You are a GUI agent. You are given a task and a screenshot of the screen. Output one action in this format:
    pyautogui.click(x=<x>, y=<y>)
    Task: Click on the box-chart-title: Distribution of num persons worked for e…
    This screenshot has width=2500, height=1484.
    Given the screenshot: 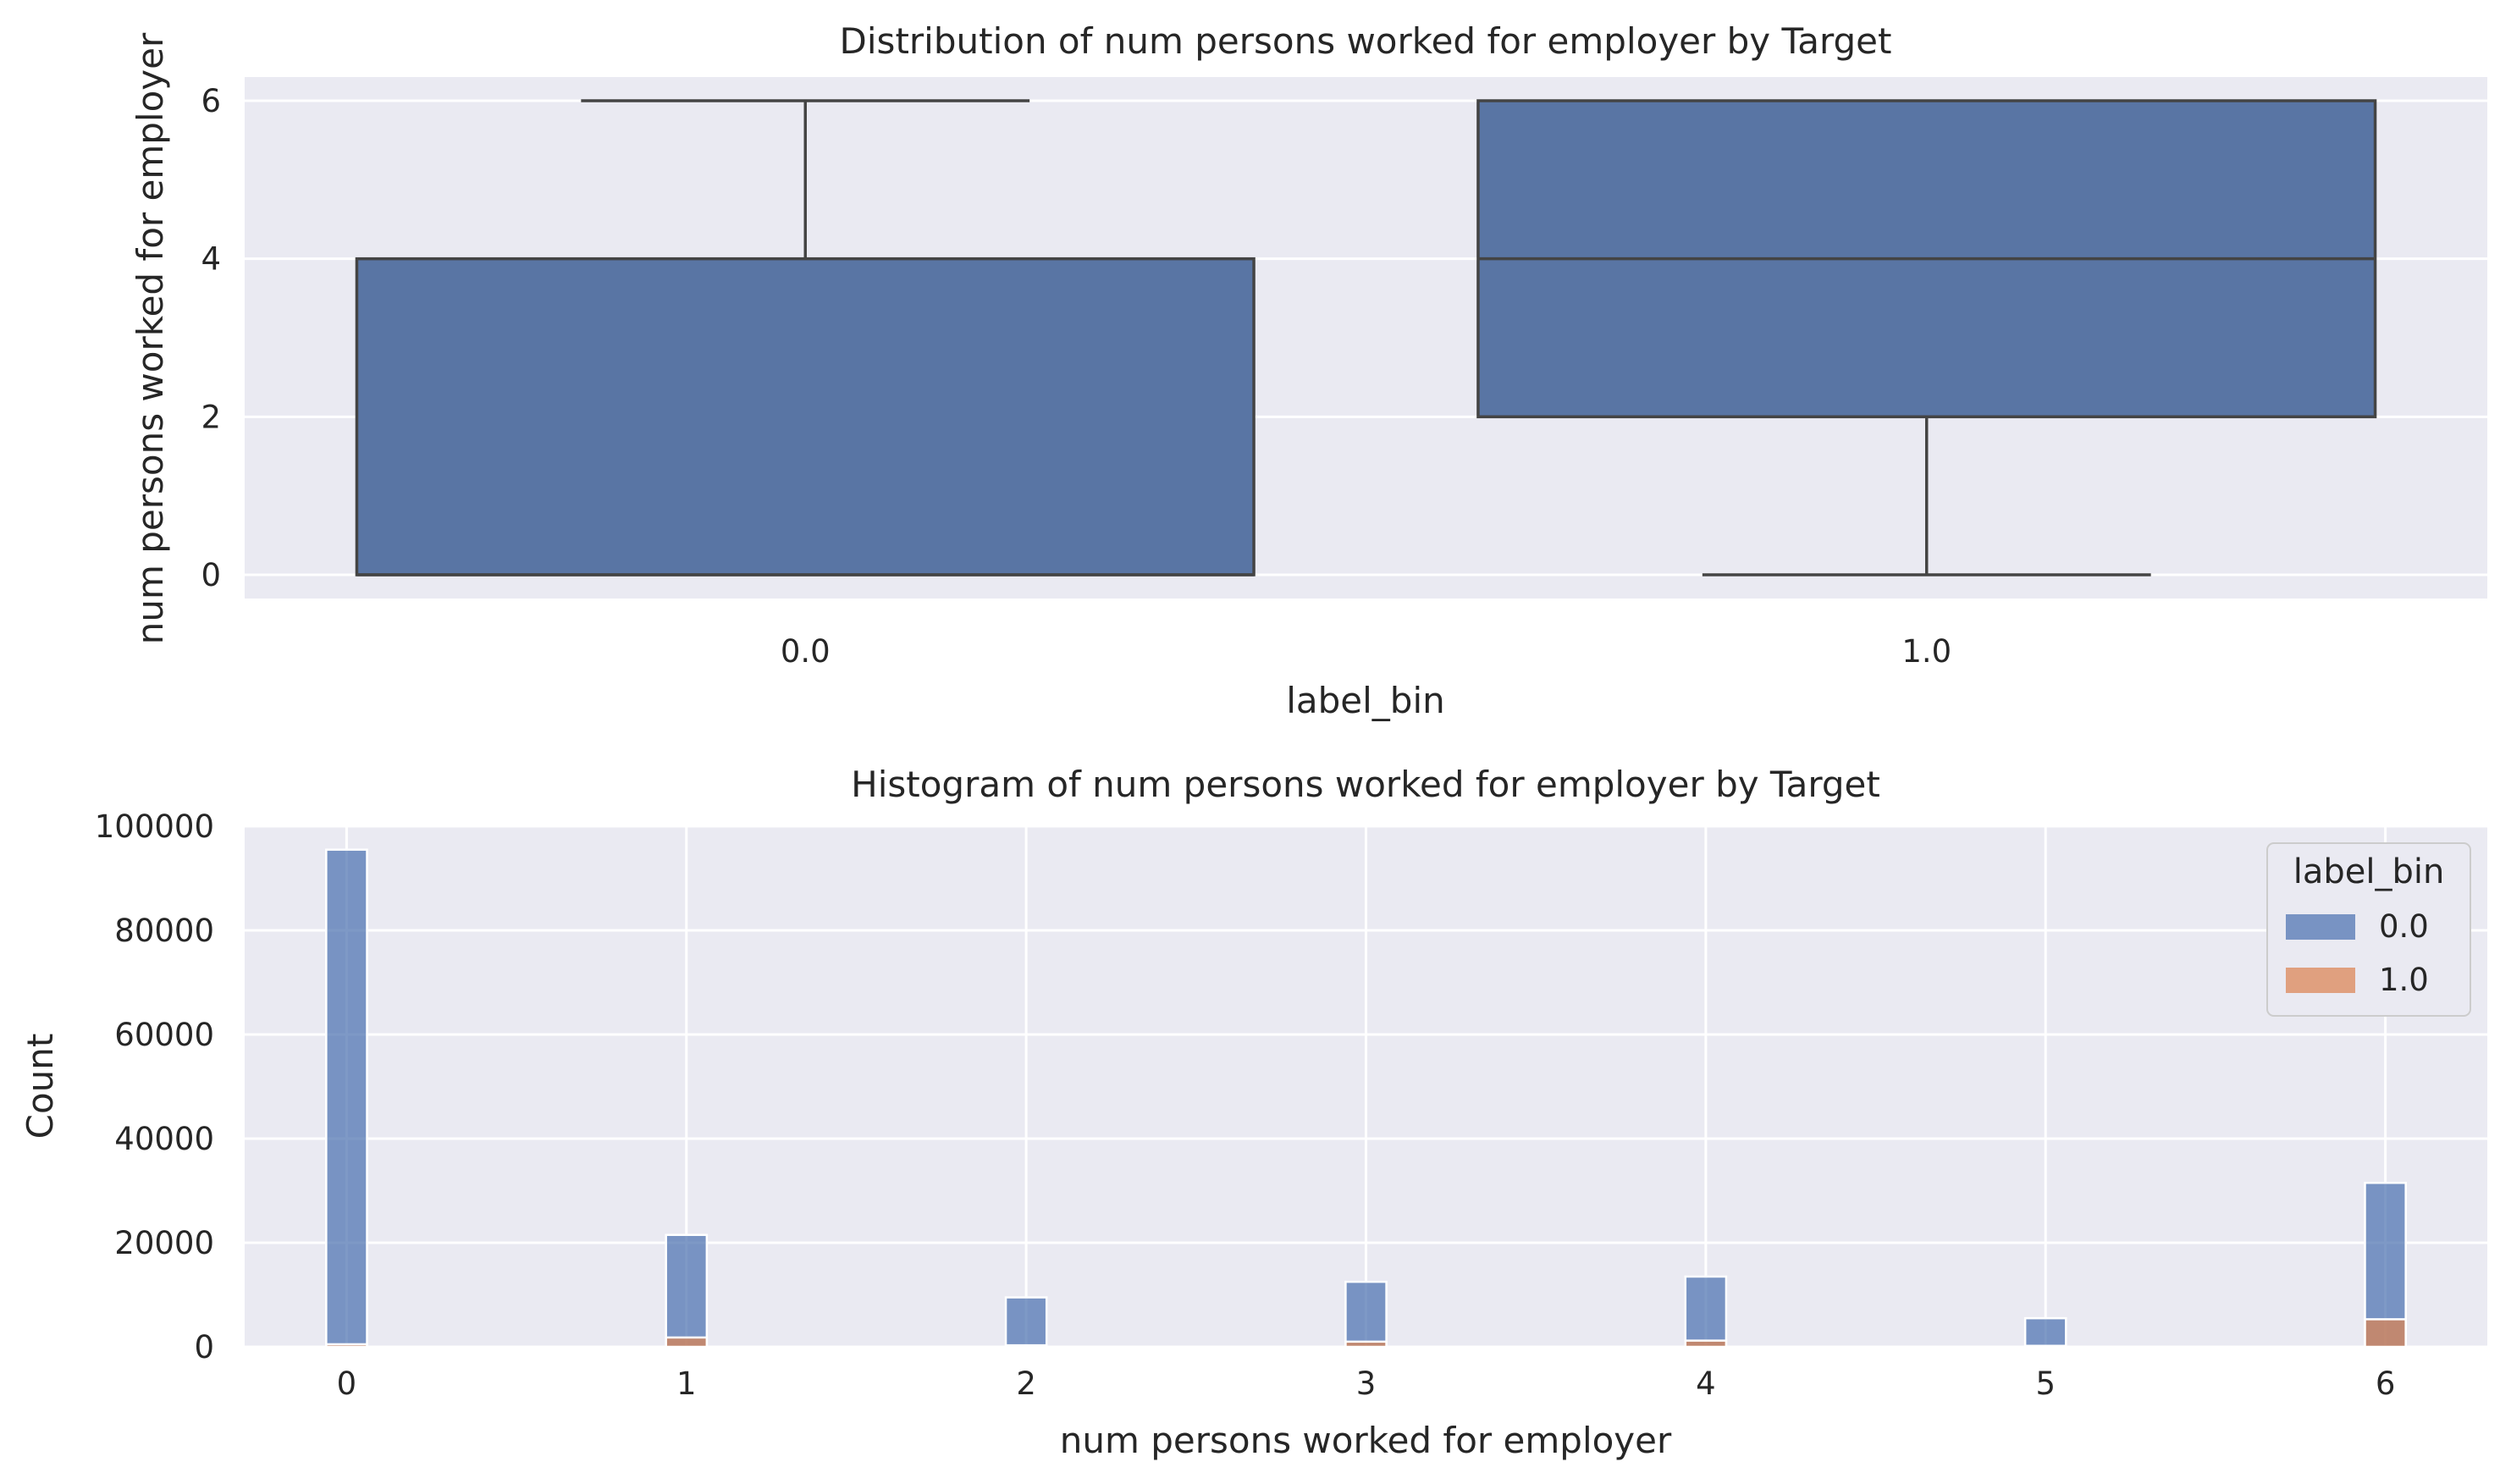 What is the action you would take?
    pyautogui.click(x=1366, y=41)
    